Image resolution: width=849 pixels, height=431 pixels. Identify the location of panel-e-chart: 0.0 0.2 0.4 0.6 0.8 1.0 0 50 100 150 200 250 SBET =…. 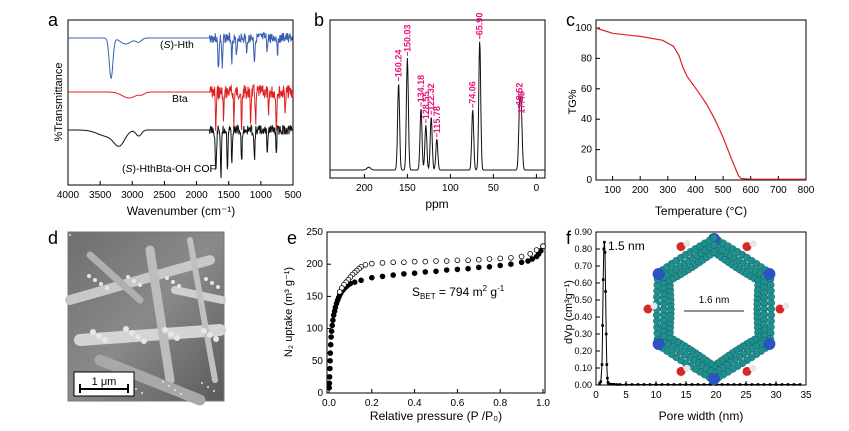
(416, 325).